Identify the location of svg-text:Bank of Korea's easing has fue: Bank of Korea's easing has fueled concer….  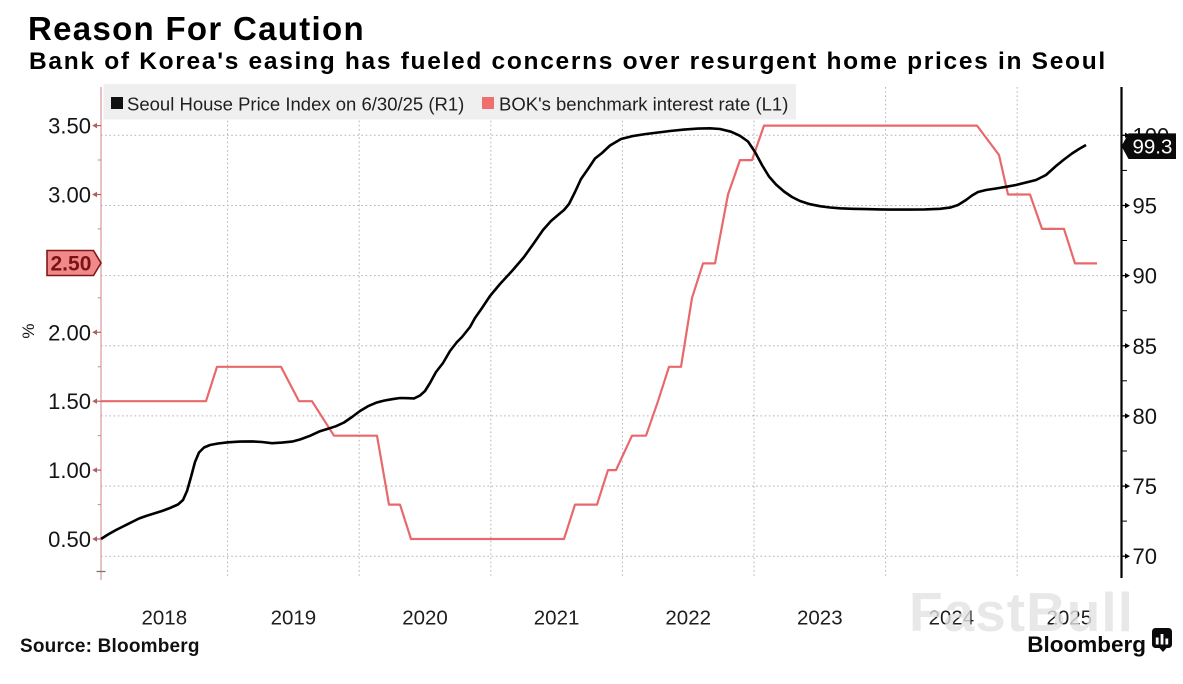
(568, 61).